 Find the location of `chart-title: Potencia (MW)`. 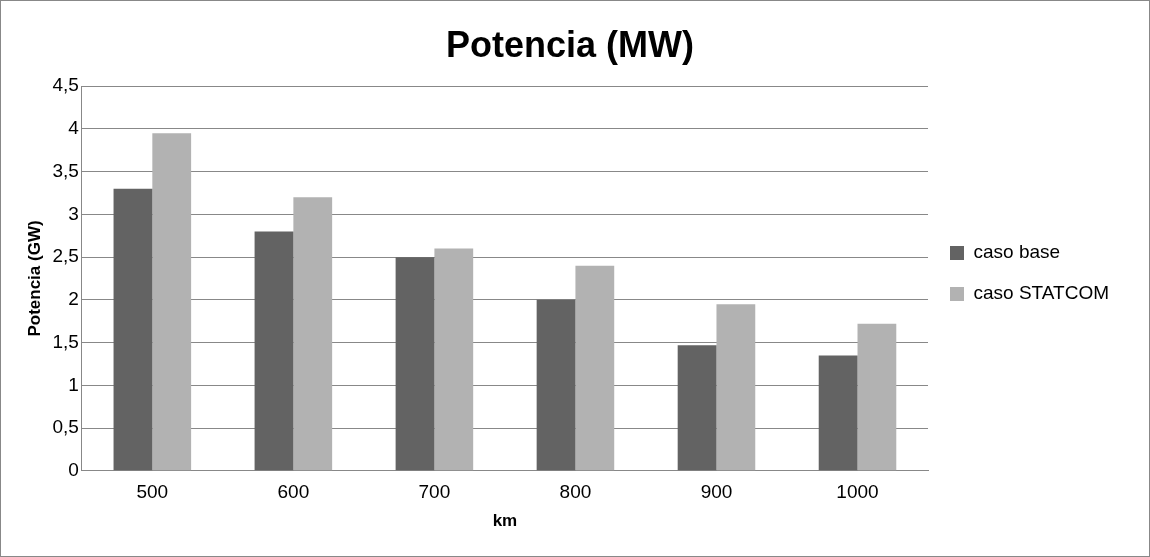

chart-title: Potencia (MW) is located at coordinates (570, 44).